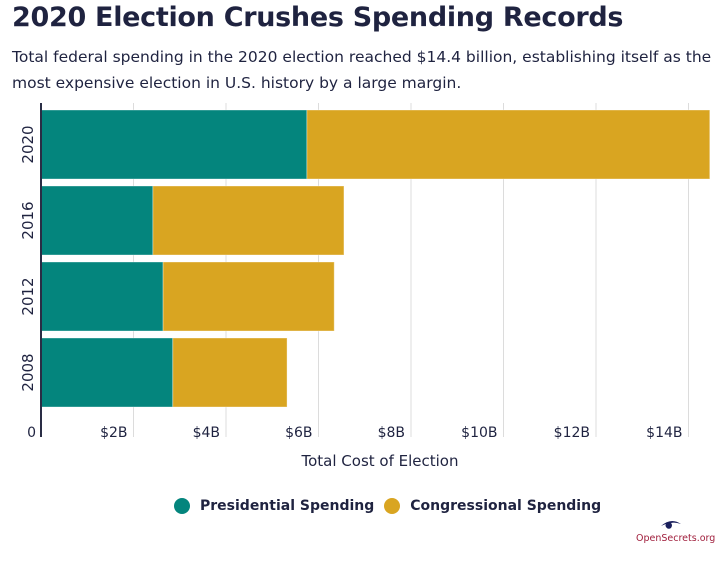 The height and width of the screenshot is (564, 720). What do you see at coordinates (354, 433) in the screenshot?
I see `x-tick-labels: 0 $2B $4B $6B $8B $10B $12B $14B` at bounding box center [354, 433].